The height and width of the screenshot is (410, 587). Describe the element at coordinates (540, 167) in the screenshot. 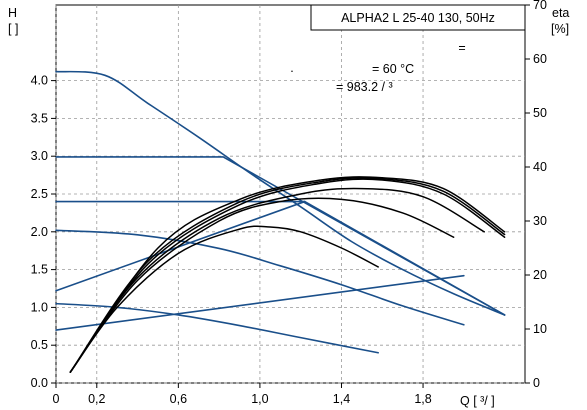

I see `y-right-tick-label: 40` at that location.